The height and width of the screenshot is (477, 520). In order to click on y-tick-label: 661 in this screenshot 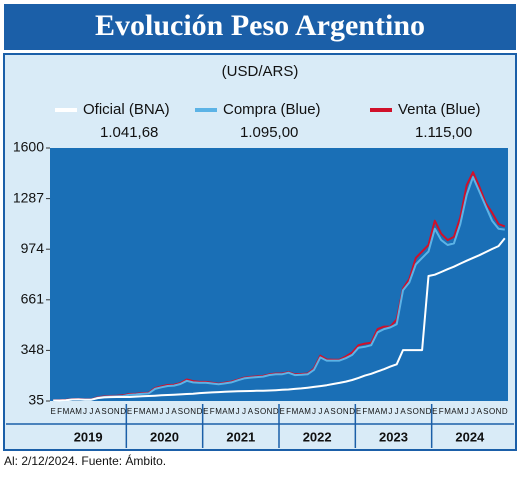, I will do `click(33, 299)`.